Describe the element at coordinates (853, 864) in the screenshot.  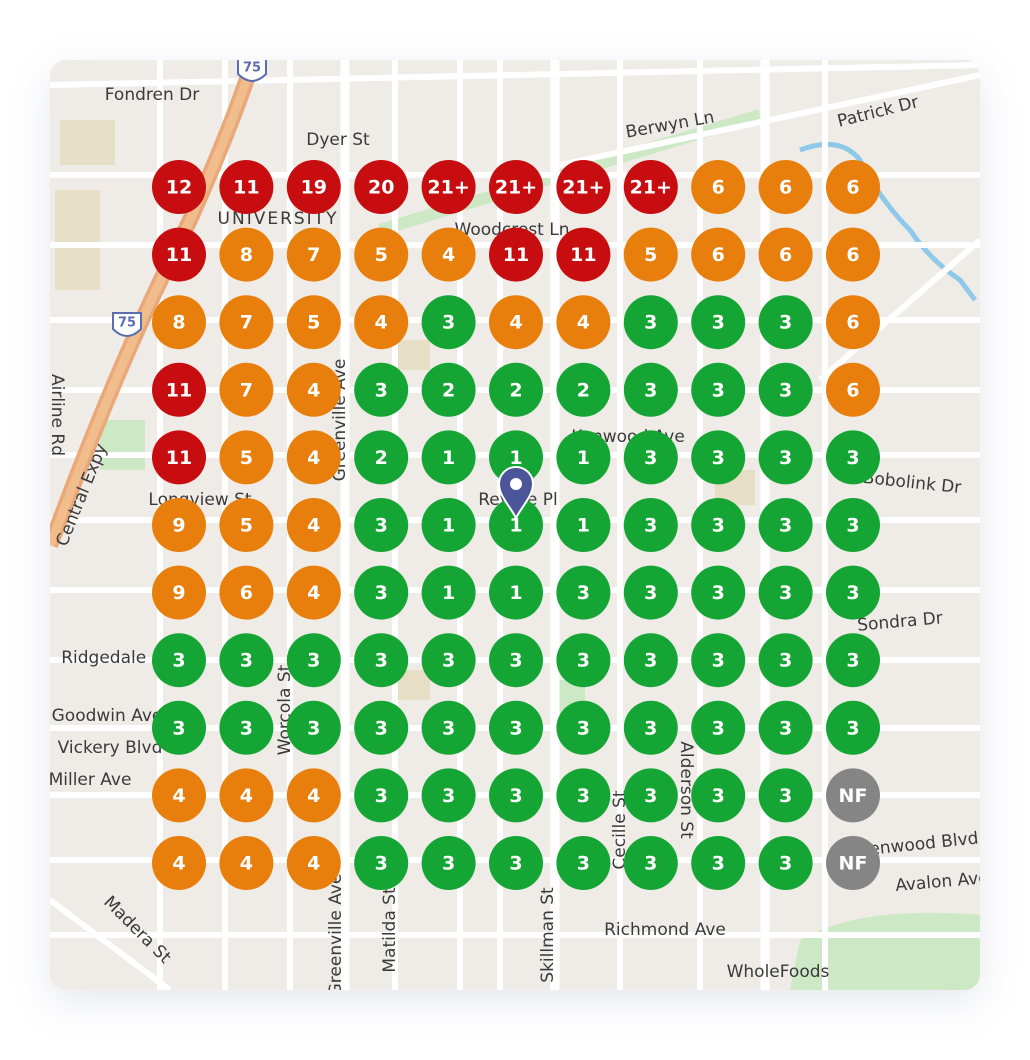
I see `rank-label: NF` at that location.